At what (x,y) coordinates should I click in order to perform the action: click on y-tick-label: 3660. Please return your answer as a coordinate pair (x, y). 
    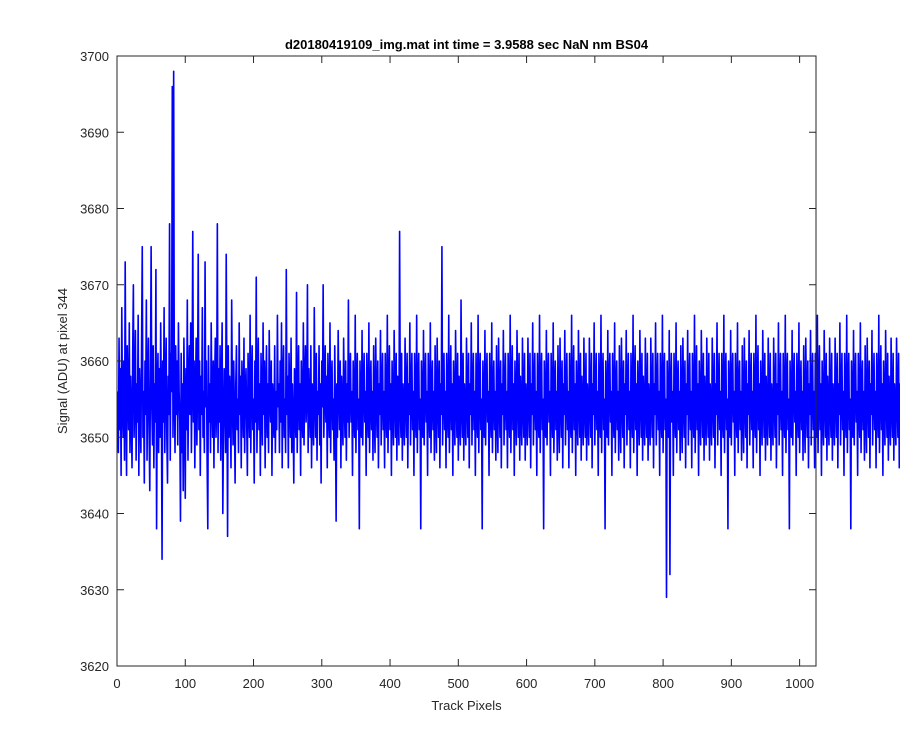
    Looking at the image, I should click on (94, 361).